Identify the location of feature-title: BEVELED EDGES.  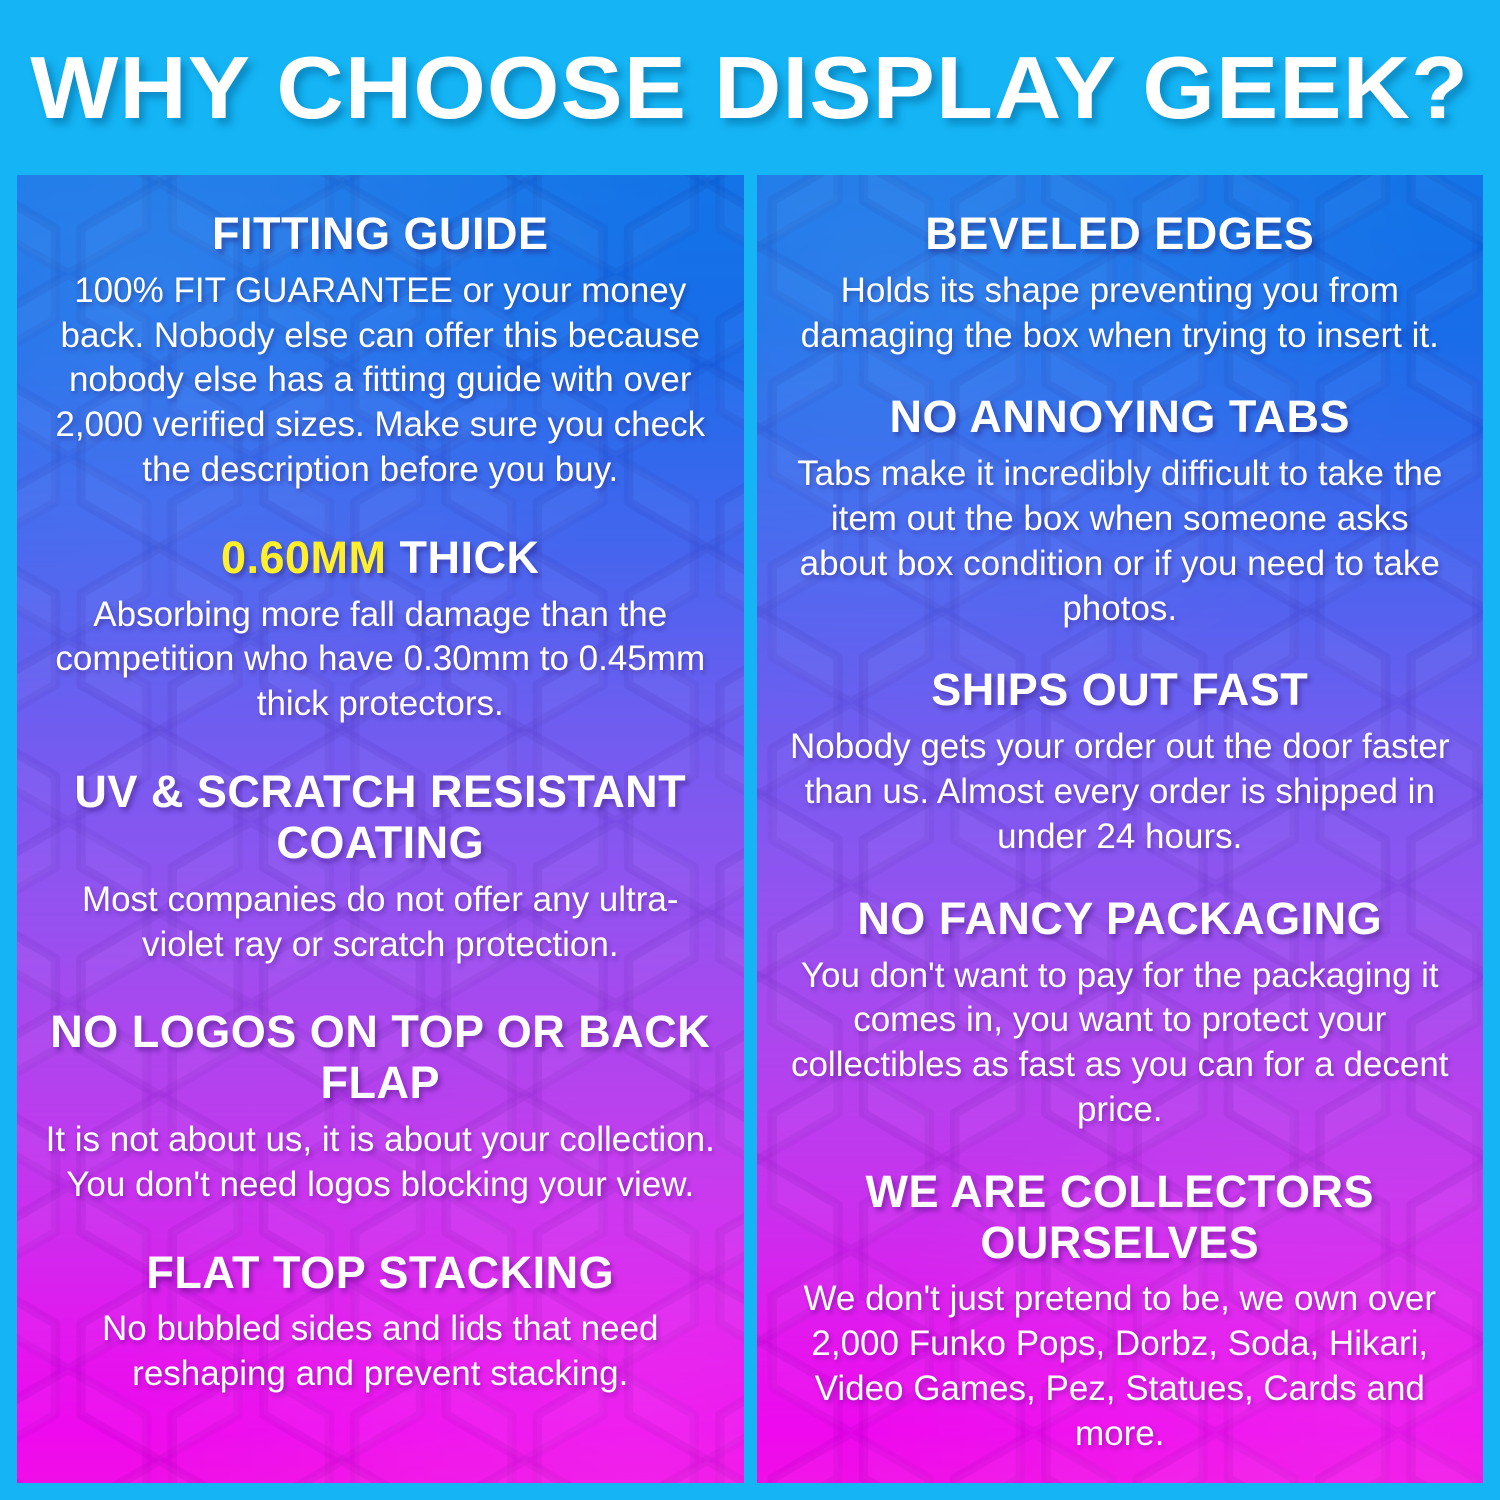
(1120, 233).